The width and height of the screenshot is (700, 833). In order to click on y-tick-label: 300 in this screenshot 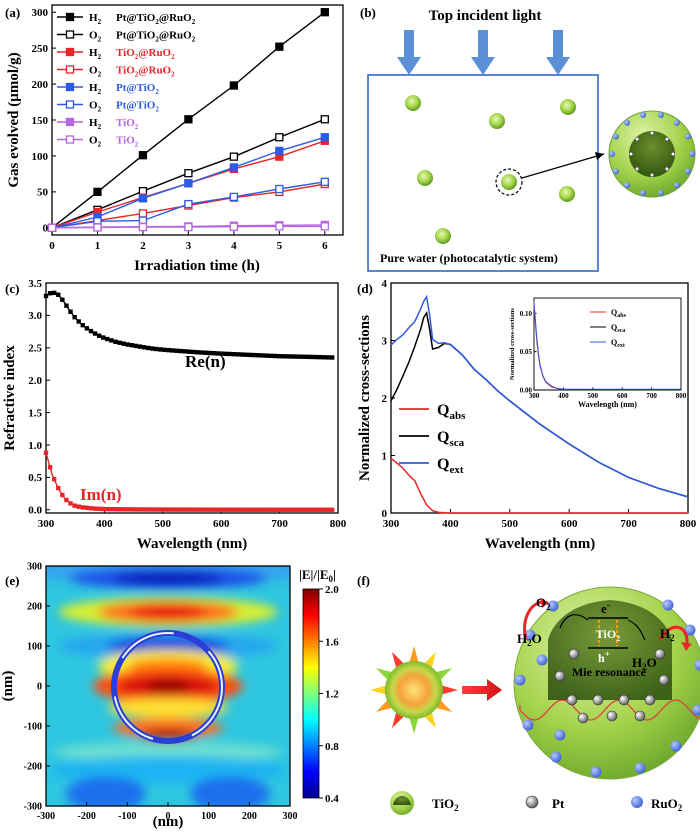, I will do `click(34, 567)`.